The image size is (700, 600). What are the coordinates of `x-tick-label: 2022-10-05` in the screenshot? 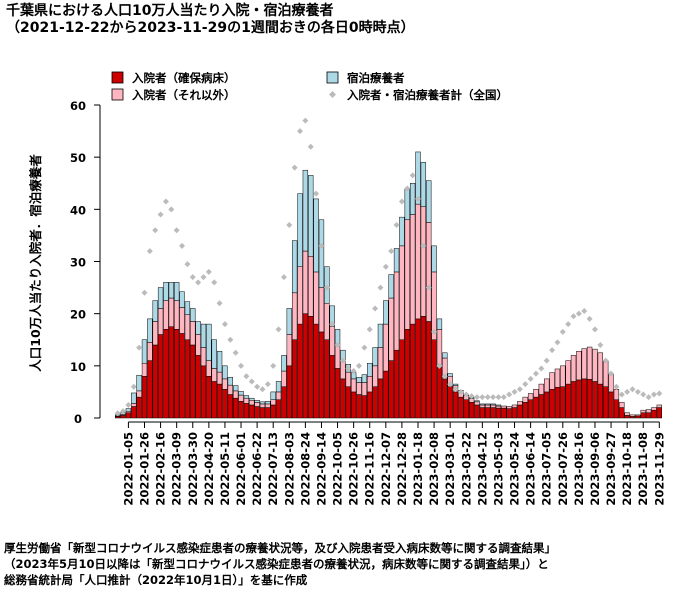 It's located at (338, 469).